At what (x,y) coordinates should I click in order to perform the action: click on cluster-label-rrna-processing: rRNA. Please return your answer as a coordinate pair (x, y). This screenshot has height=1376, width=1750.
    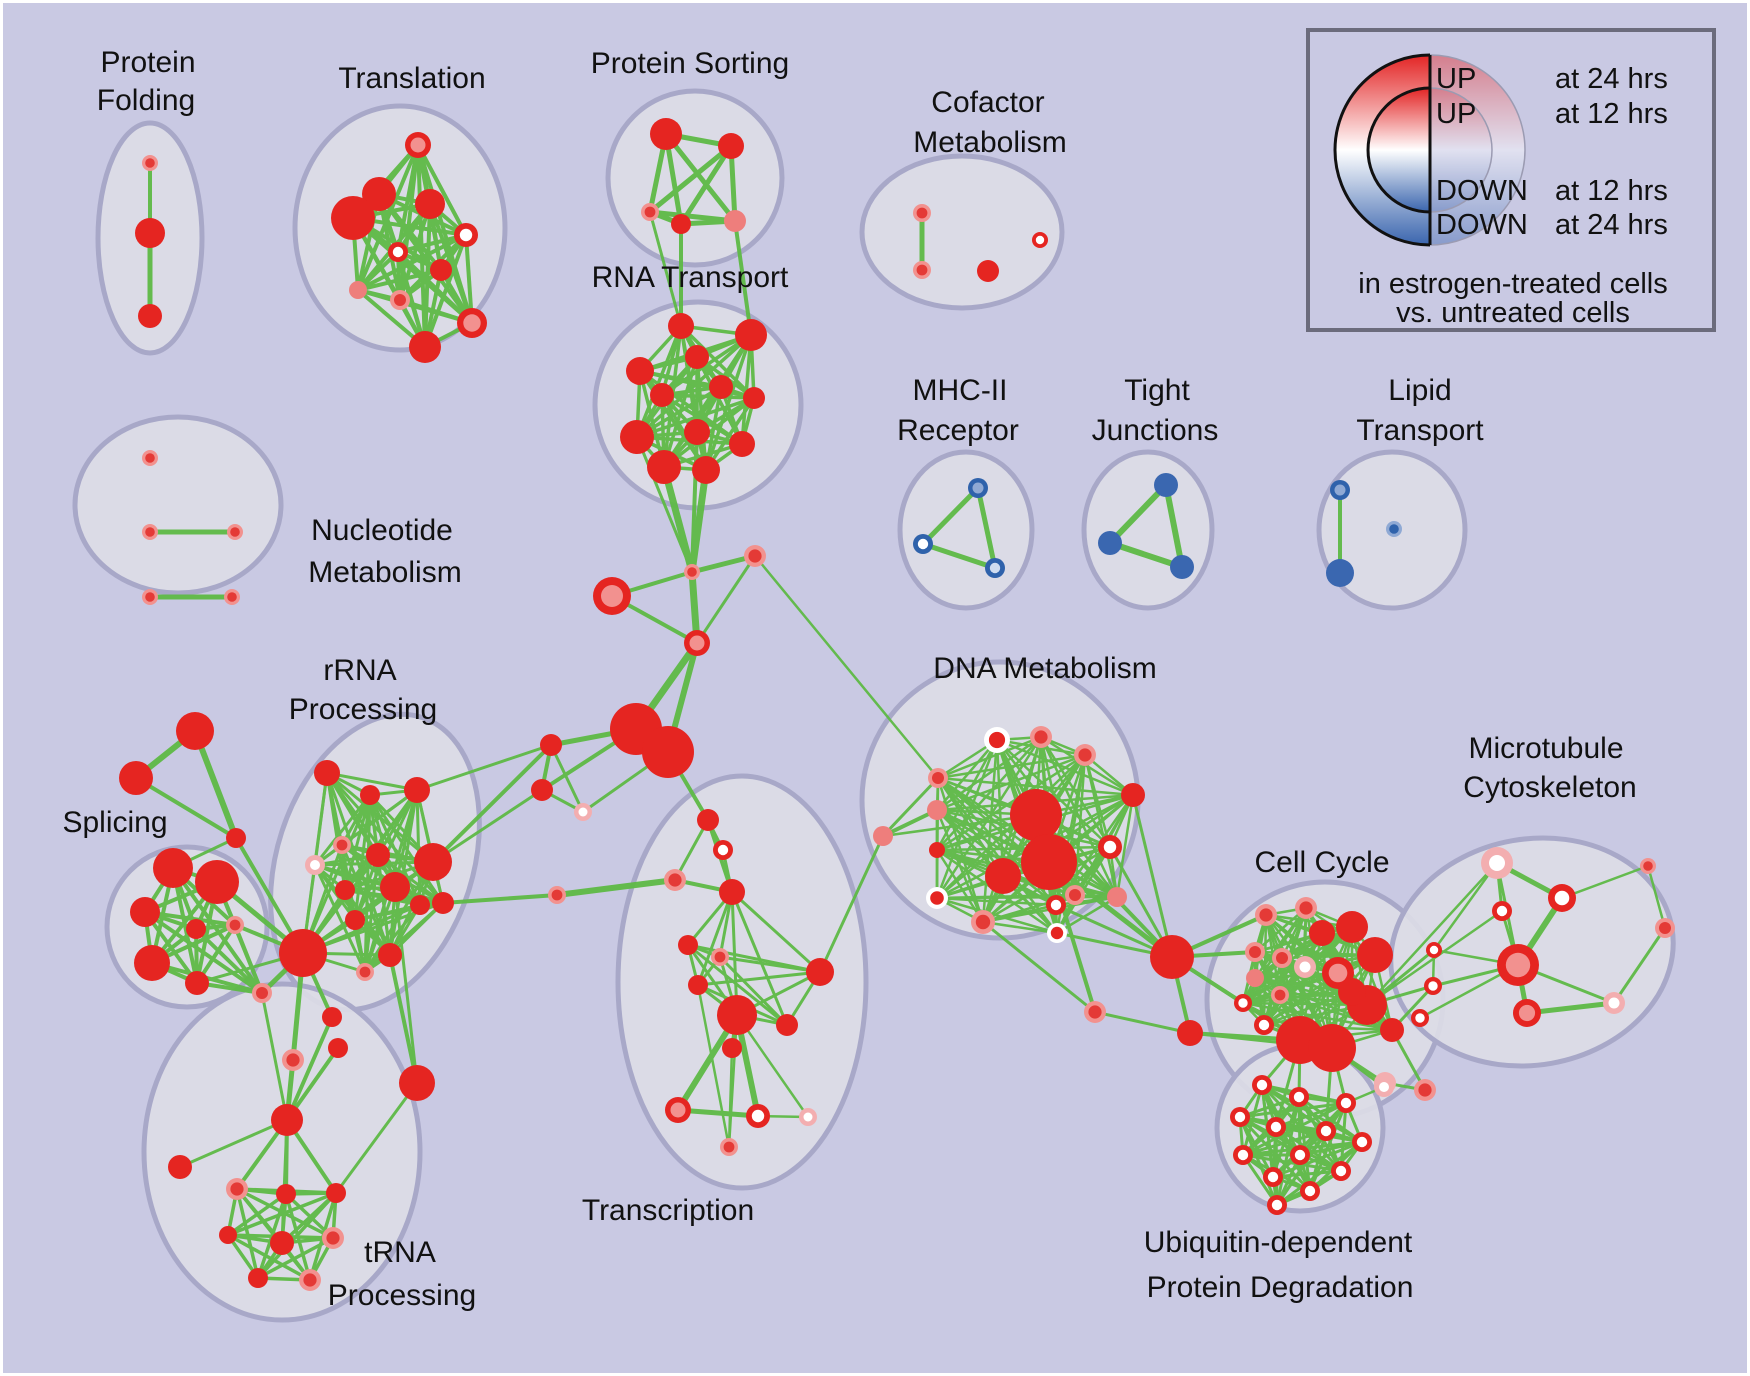
    Looking at the image, I should click on (359, 670).